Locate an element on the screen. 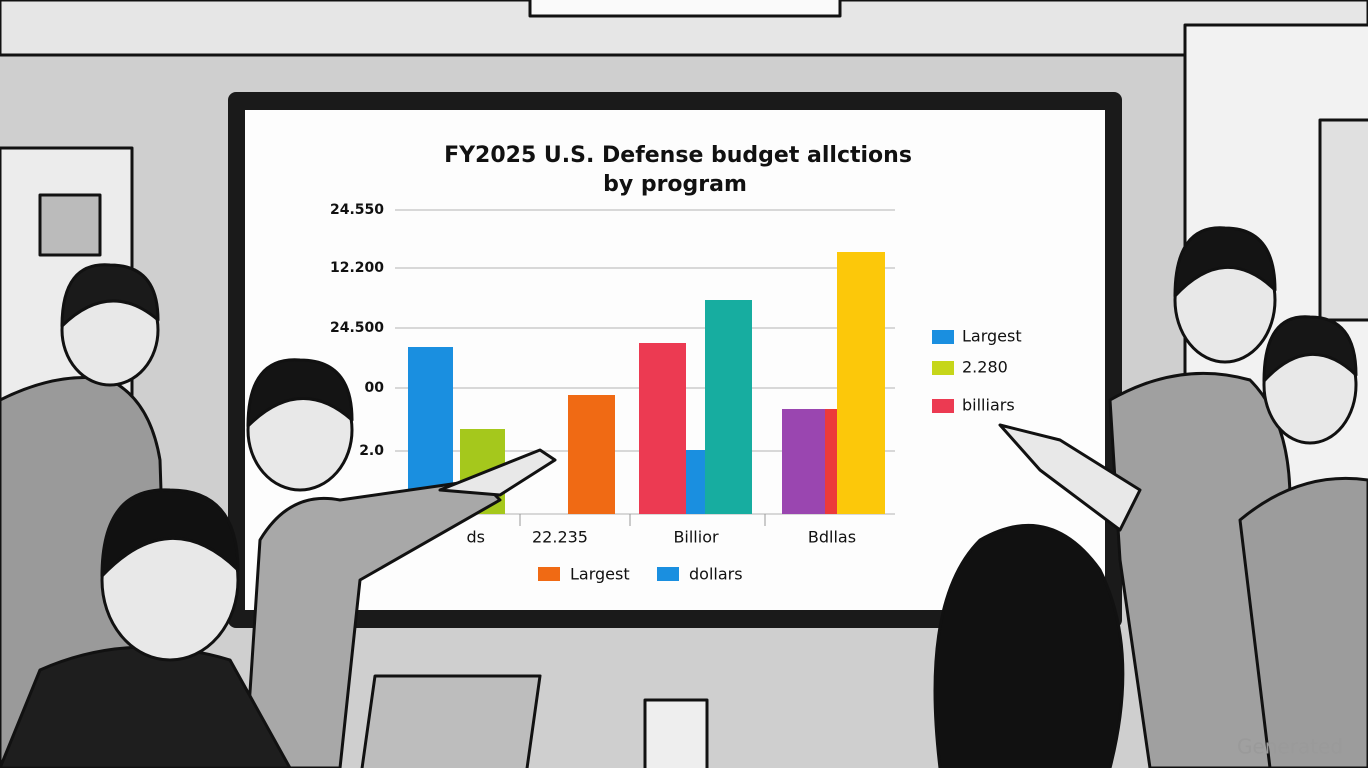 Image resolution: width=1368 pixels, height=768 pixels. watermark: Generated is located at coordinates (1290, 747).